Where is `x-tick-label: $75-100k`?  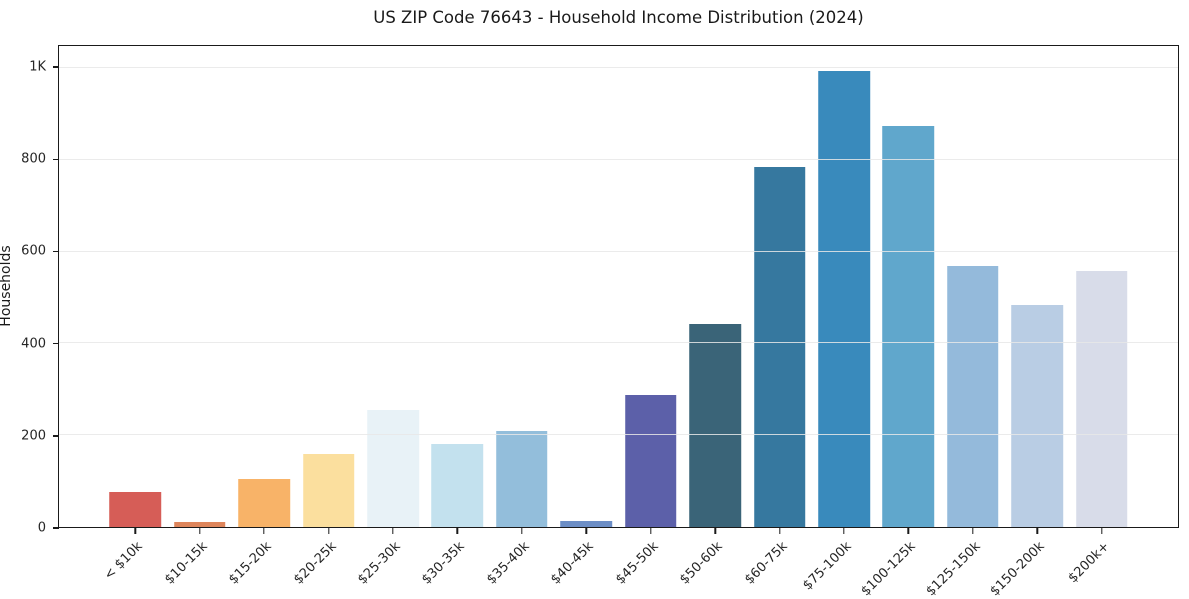
x-tick-label: $75-100k is located at coordinates (827, 566).